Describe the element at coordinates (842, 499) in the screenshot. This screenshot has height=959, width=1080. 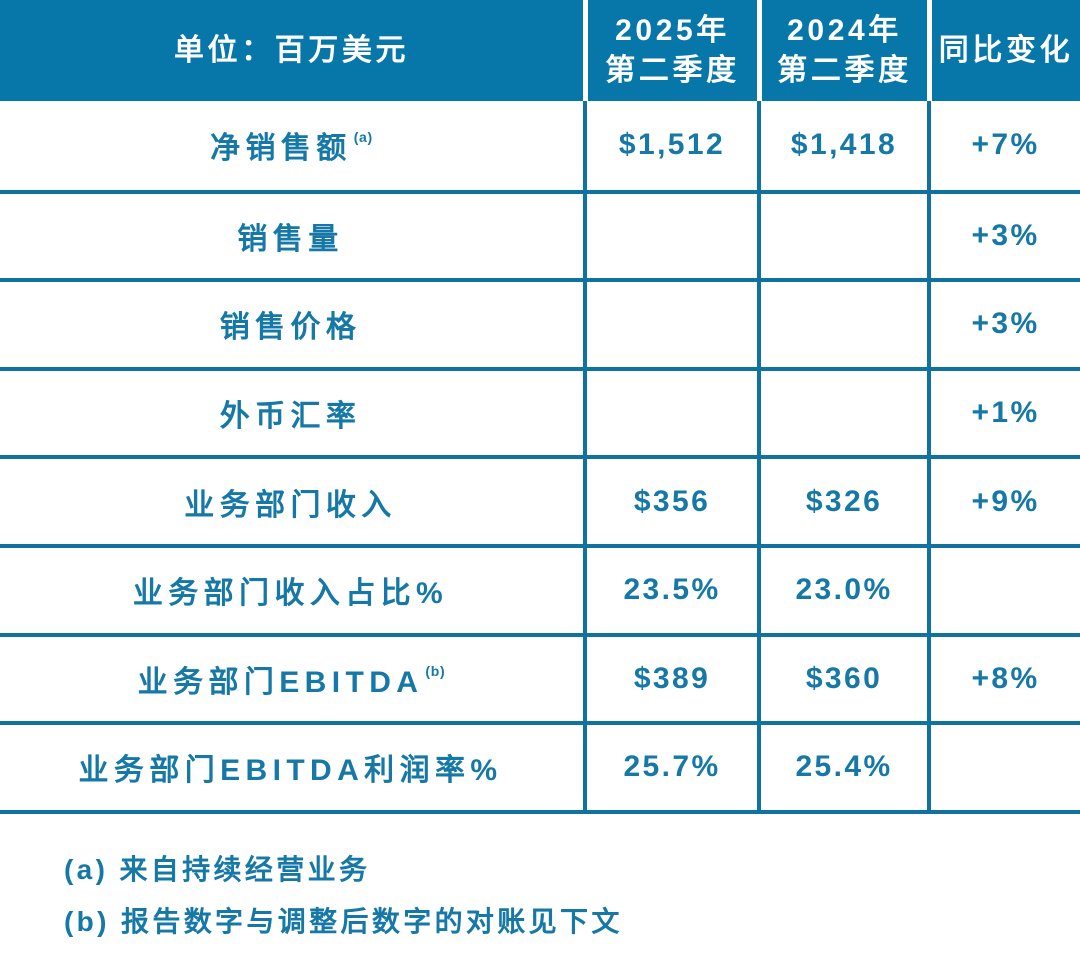
I see `value-2024: $326` at that location.